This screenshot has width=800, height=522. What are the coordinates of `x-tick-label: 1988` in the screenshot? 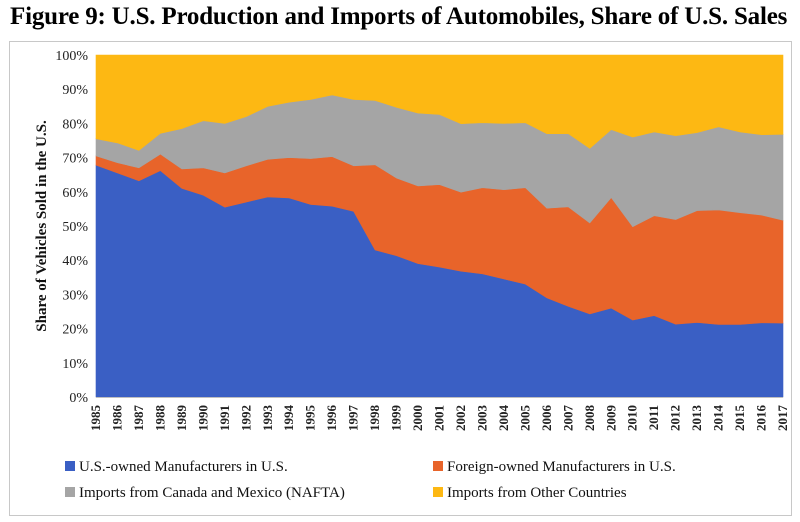 It's located at (159, 418).